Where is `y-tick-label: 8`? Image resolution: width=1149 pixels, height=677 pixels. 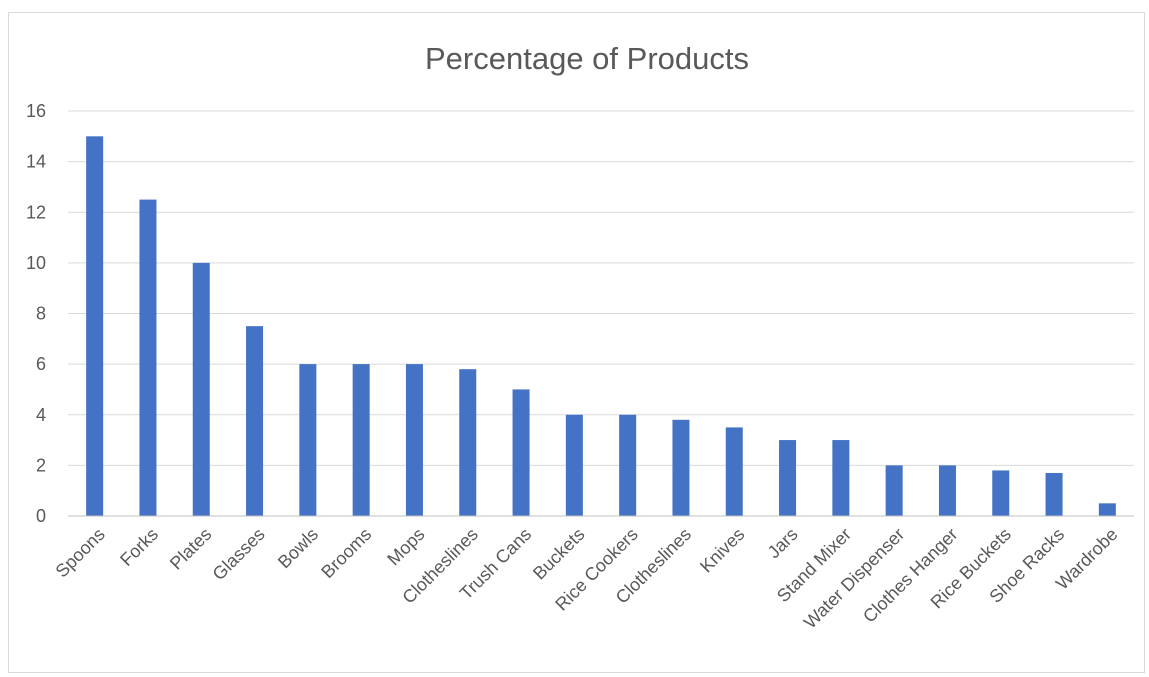
y-tick-label: 8 is located at coordinates (41, 314).